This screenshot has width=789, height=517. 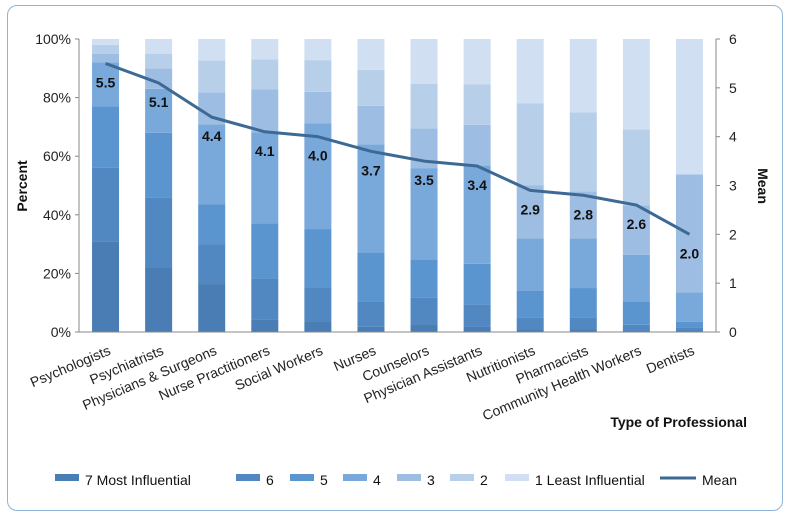 I want to click on y2-tick-label: 1, so click(x=733, y=283).